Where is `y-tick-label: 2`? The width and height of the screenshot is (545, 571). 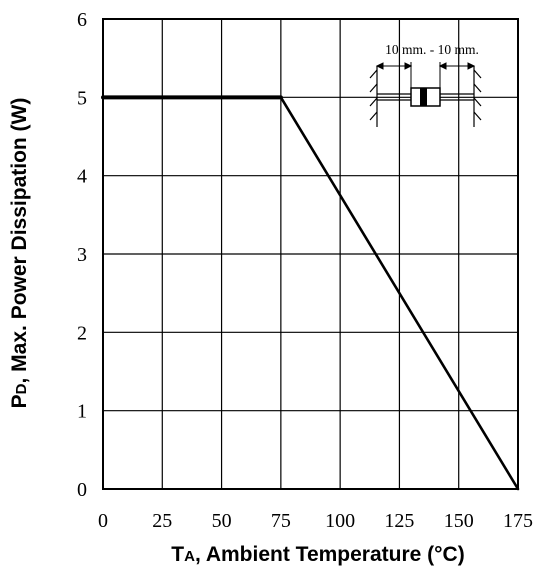 y-tick-label: 2 is located at coordinates (82, 333).